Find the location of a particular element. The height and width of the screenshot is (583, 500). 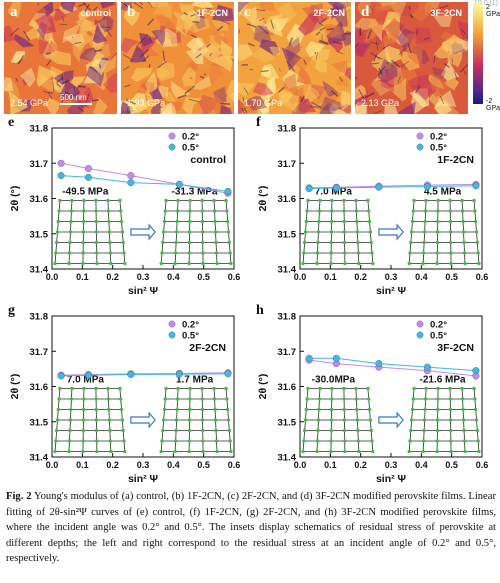

panel-title: control is located at coordinates (96, 13).